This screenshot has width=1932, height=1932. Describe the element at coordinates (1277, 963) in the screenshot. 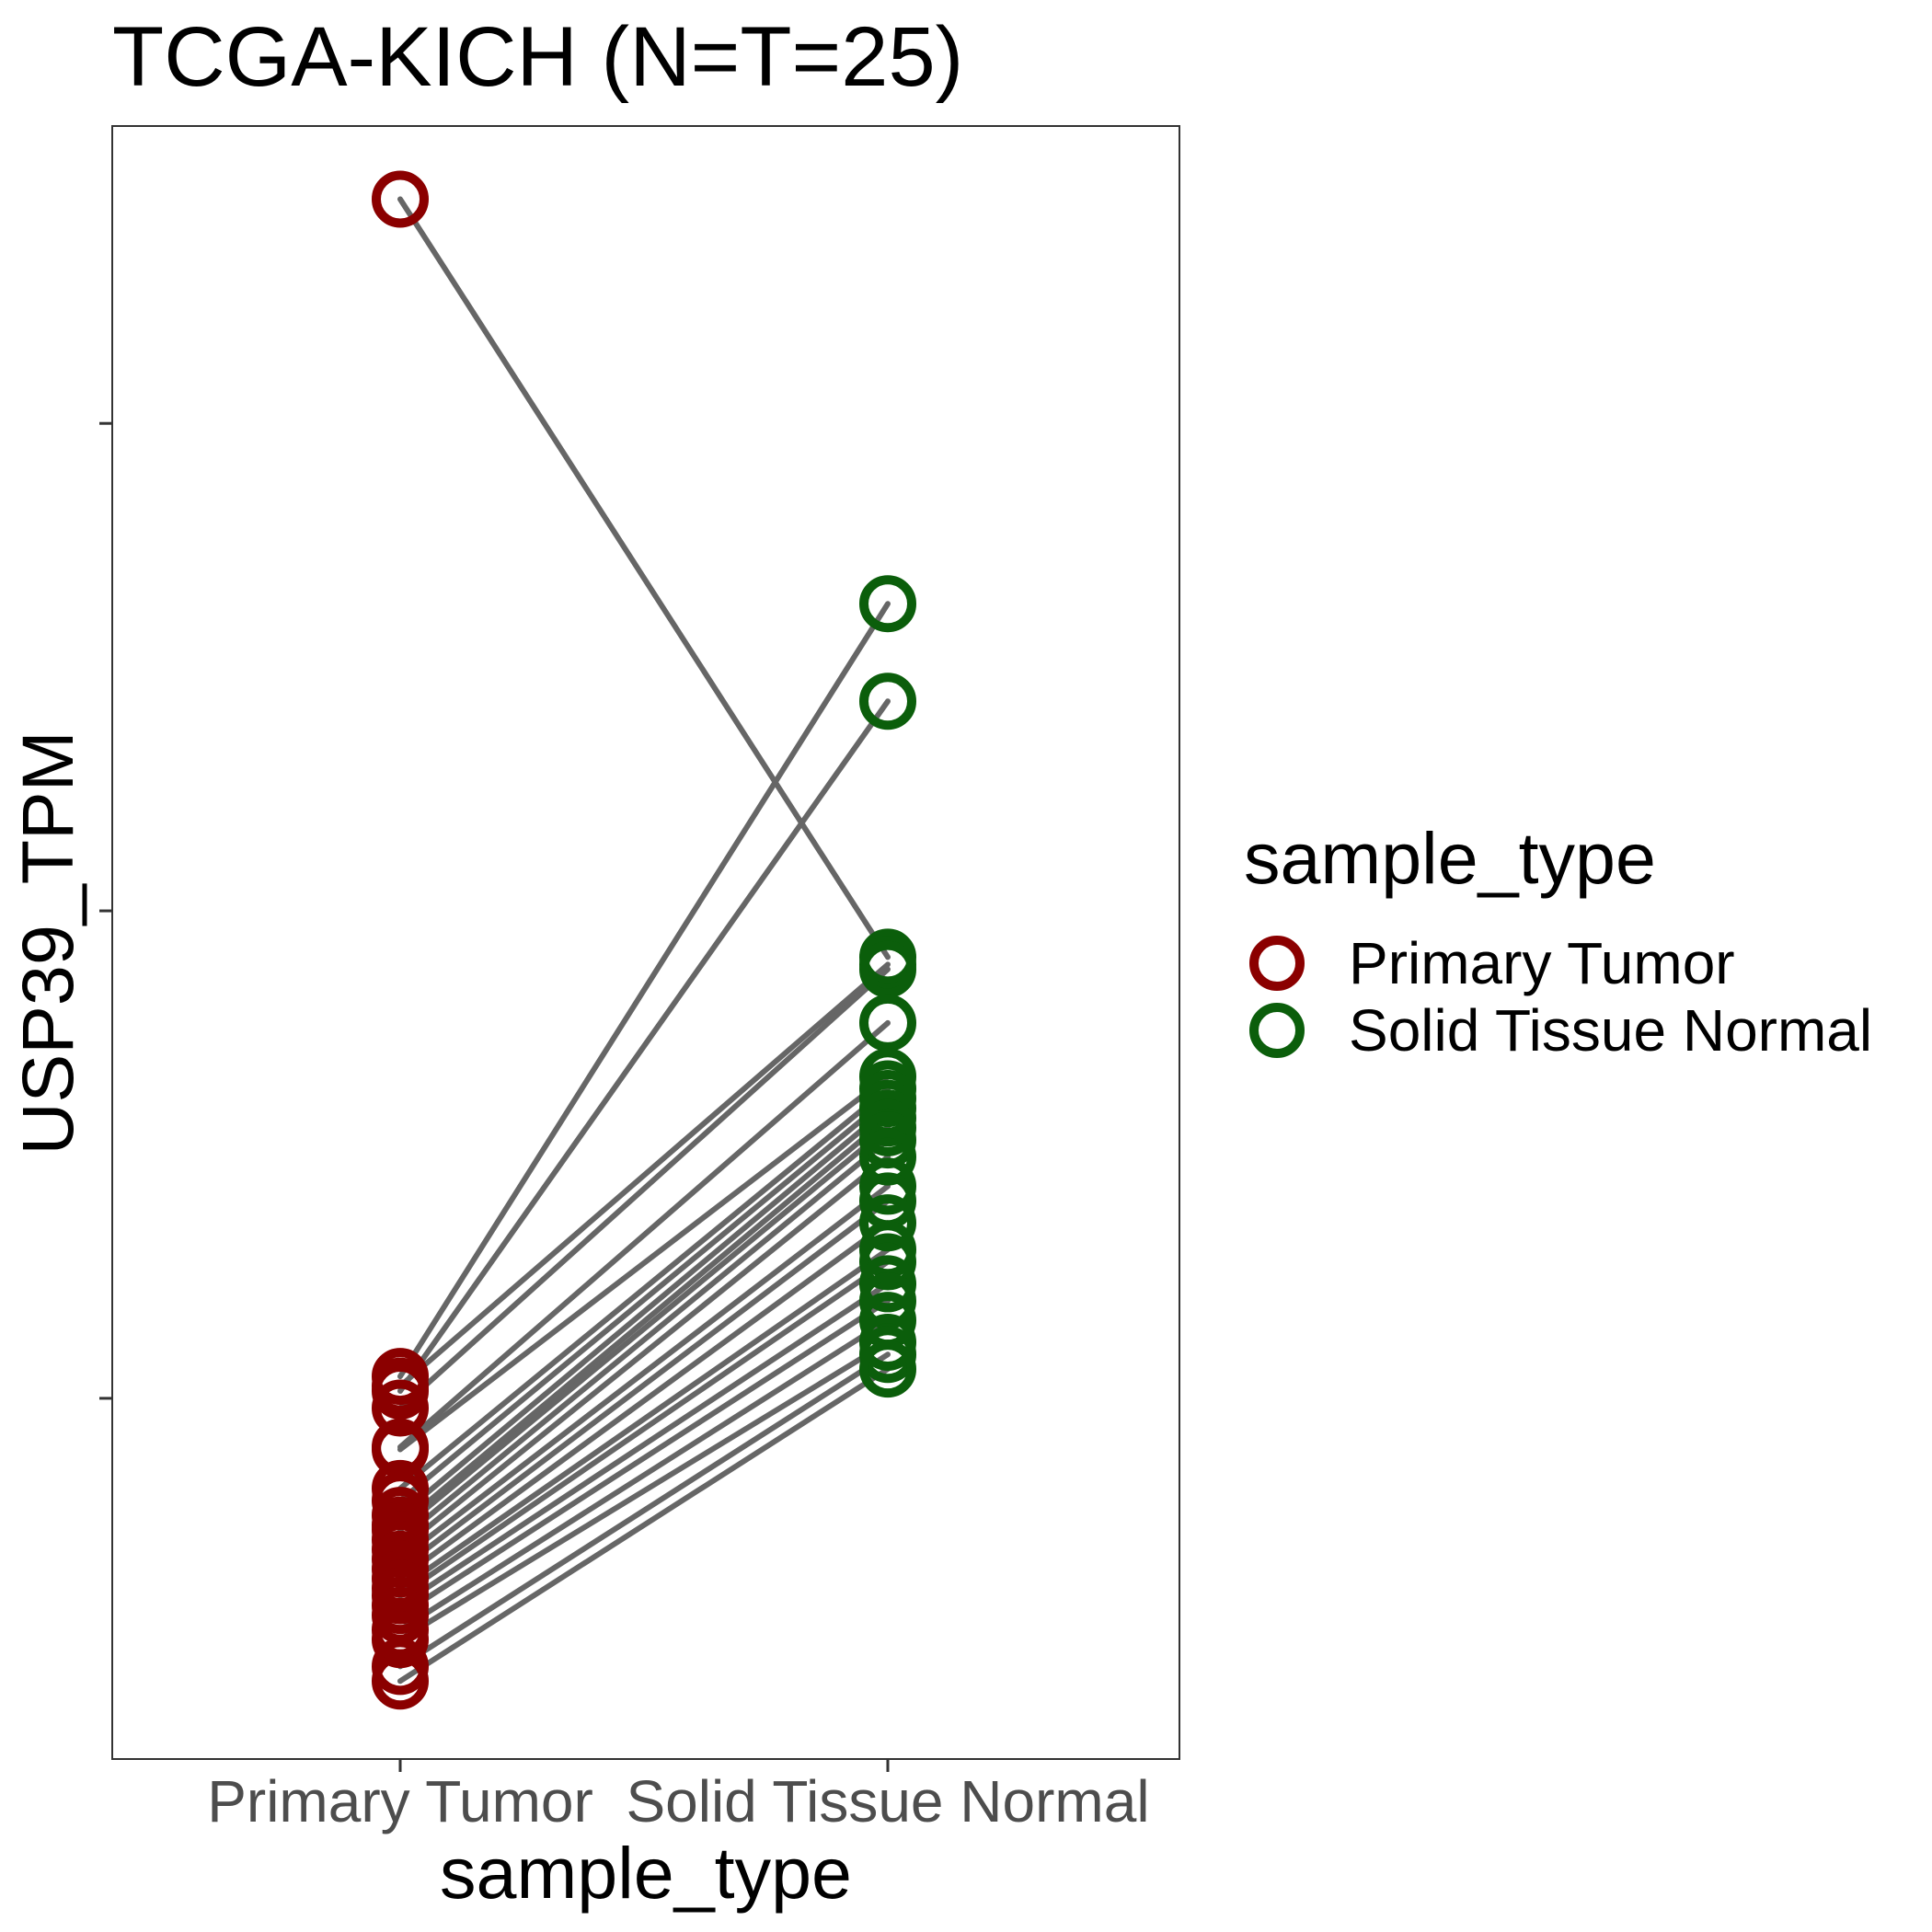

I see `legend-marker-primary-tumor` at that location.